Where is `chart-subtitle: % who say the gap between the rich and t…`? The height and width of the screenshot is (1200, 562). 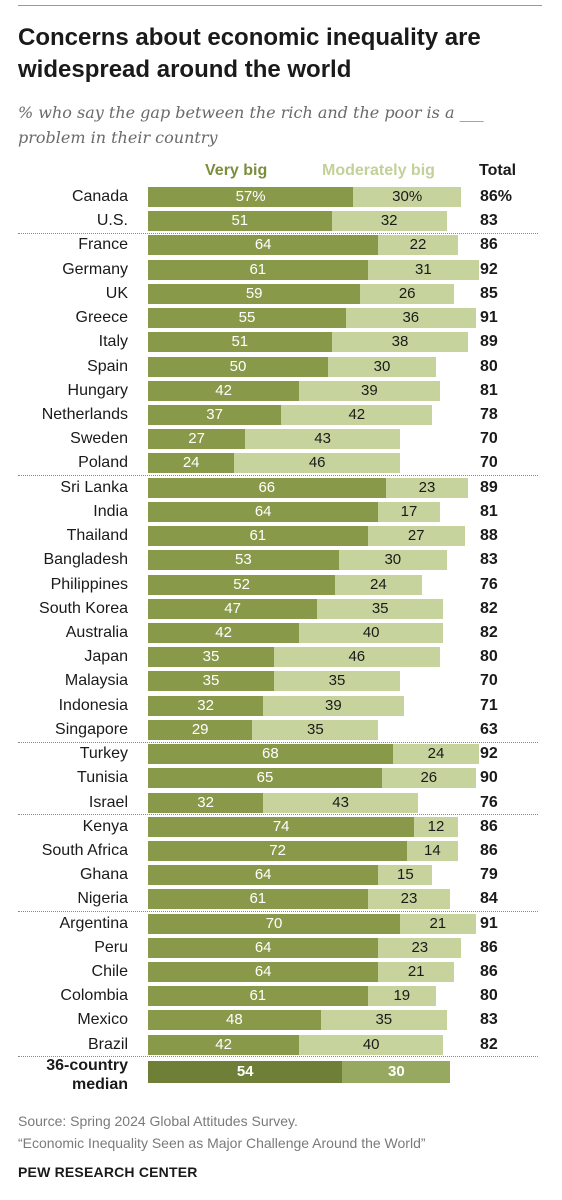 chart-subtitle: % who say the gap between the rich and t… is located at coordinates (251, 125).